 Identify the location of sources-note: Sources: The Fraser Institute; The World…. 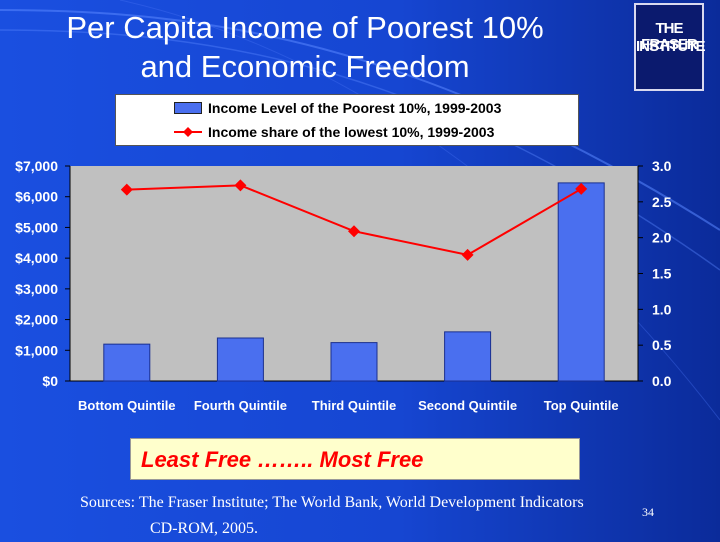
(380, 516).